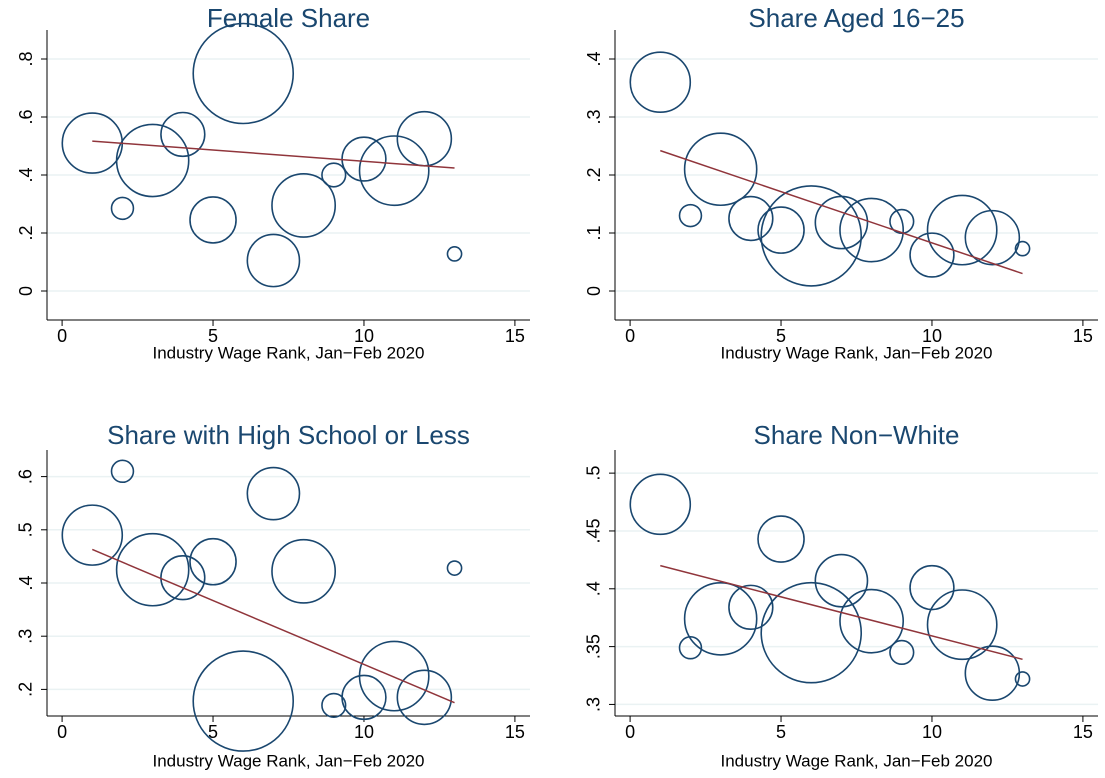 Image resolution: width=1105 pixels, height=778 pixels. What do you see at coordinates (594, 530) in the screenshot?
I see `y-tick-label: .45` at bounding box center [594, 530].